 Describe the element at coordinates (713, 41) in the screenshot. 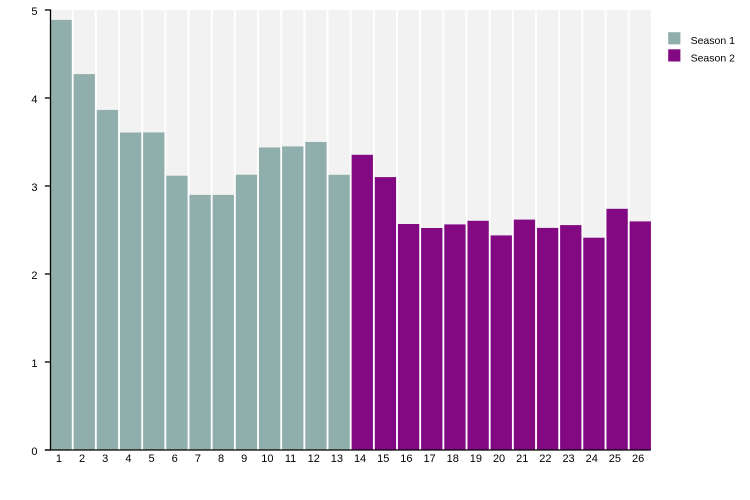

I see `svg-text: Season 1` at that location.